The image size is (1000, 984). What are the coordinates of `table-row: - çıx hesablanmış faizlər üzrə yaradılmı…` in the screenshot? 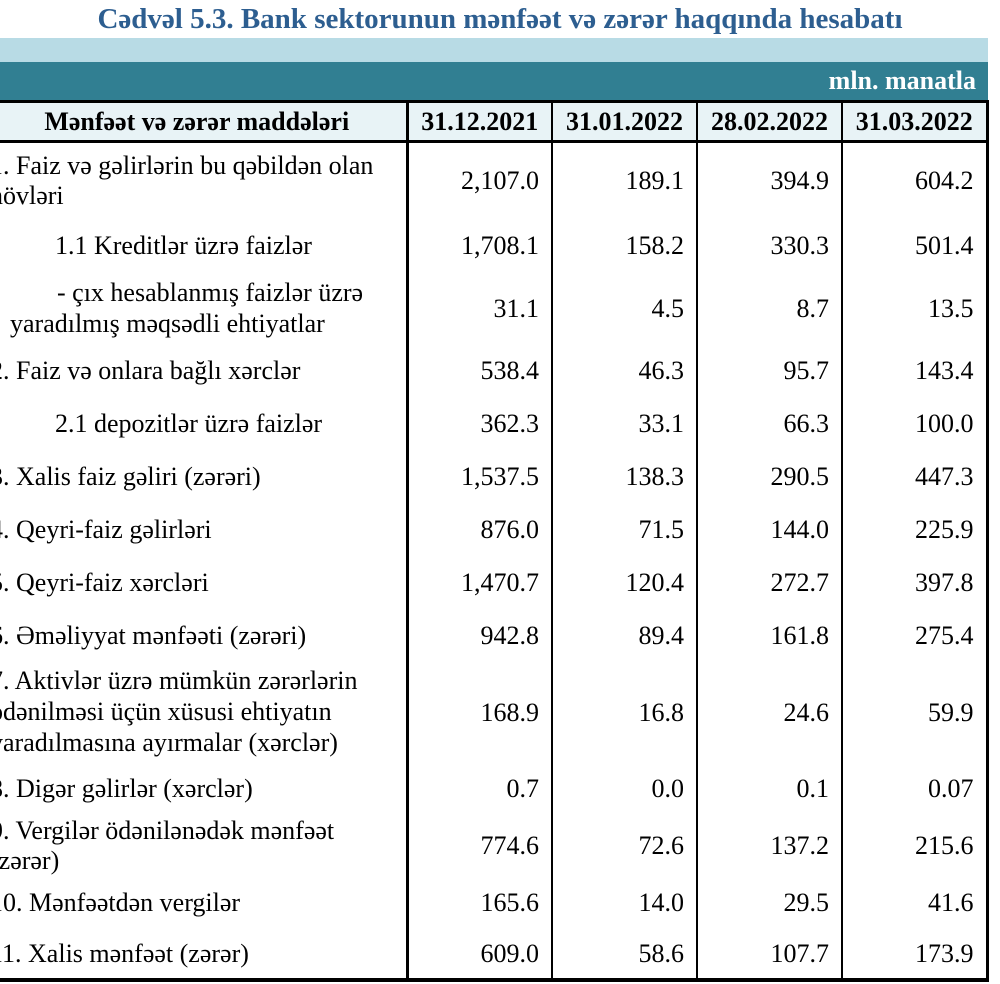 It's located at (493, 308).